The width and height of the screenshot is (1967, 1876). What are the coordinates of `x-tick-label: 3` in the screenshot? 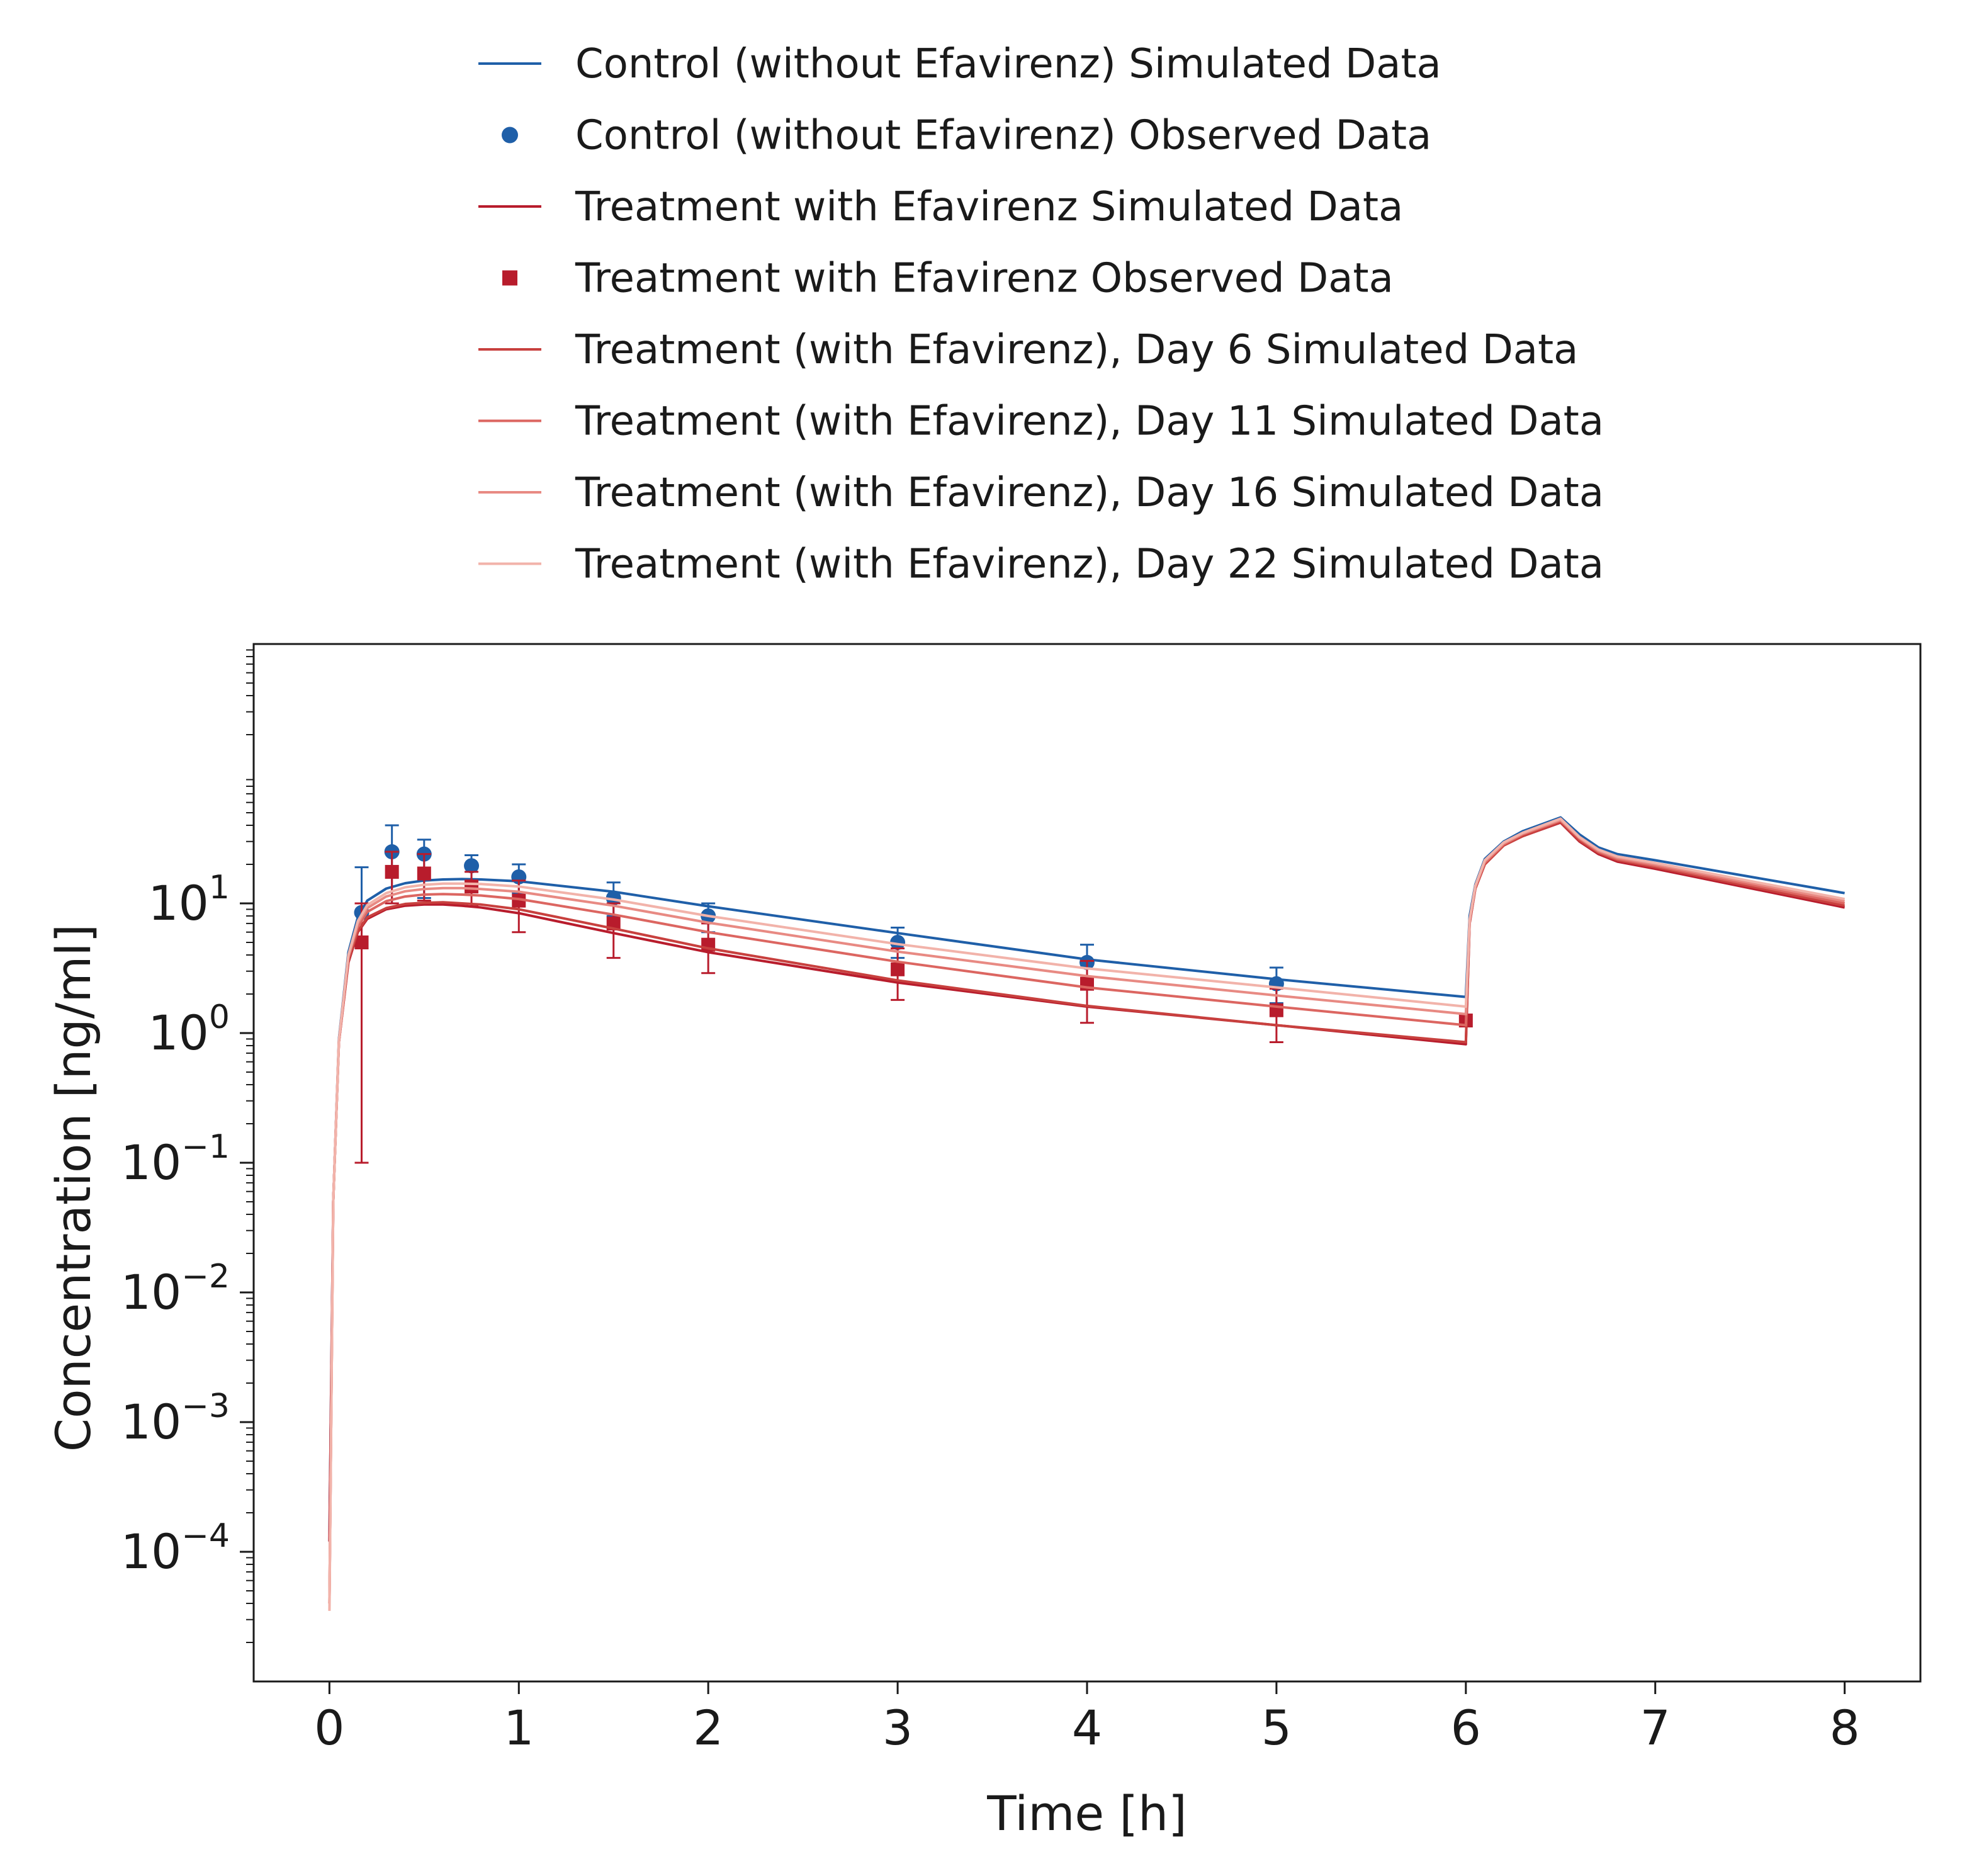 It's located at (897, 1728).